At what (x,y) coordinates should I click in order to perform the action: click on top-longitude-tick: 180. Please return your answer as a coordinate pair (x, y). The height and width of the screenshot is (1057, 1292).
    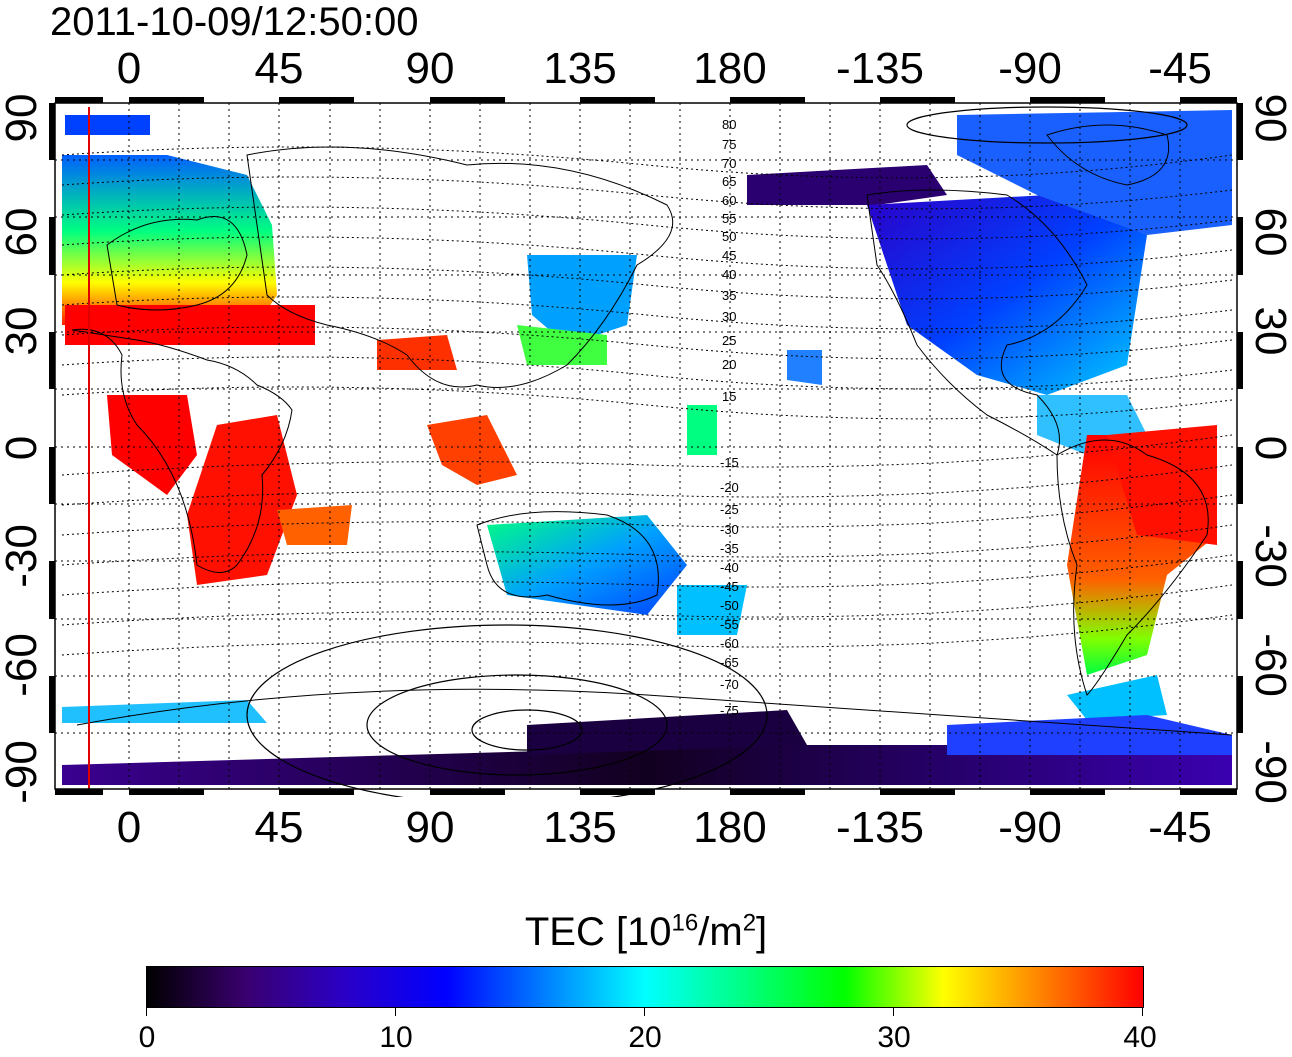
    Looking at the image, I should click on (730, 68).